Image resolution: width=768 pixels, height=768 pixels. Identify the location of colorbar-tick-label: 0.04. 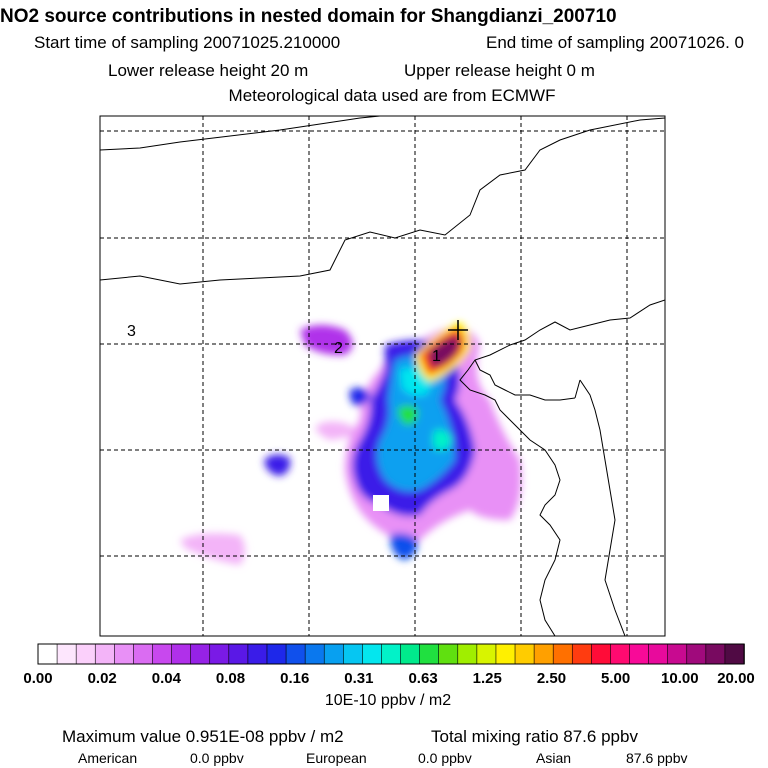
(166, 678).